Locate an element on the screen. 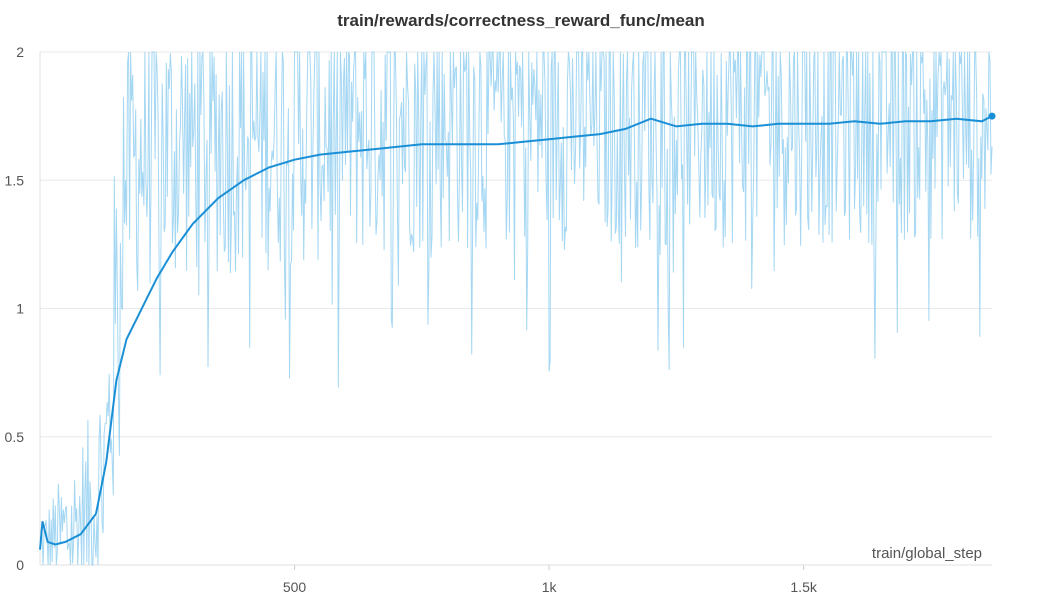  y-tick-label: 1 is located at coordinates (20, 309).